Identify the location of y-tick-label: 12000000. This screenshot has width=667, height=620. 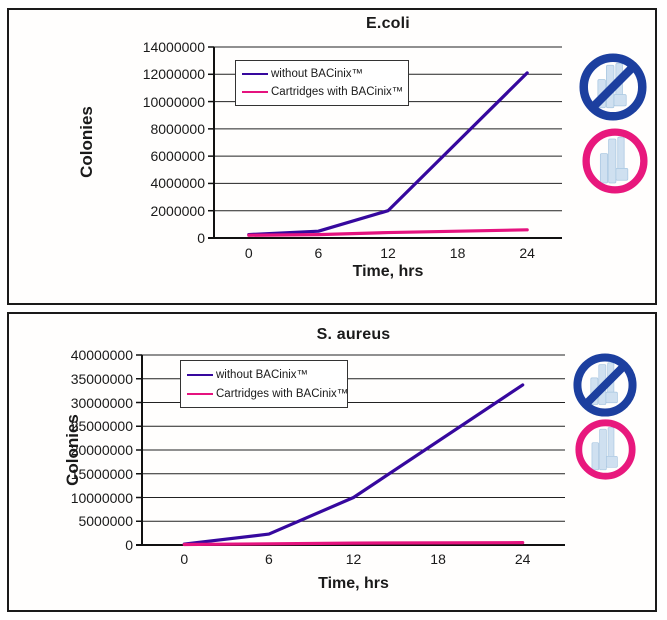
(173, 74).